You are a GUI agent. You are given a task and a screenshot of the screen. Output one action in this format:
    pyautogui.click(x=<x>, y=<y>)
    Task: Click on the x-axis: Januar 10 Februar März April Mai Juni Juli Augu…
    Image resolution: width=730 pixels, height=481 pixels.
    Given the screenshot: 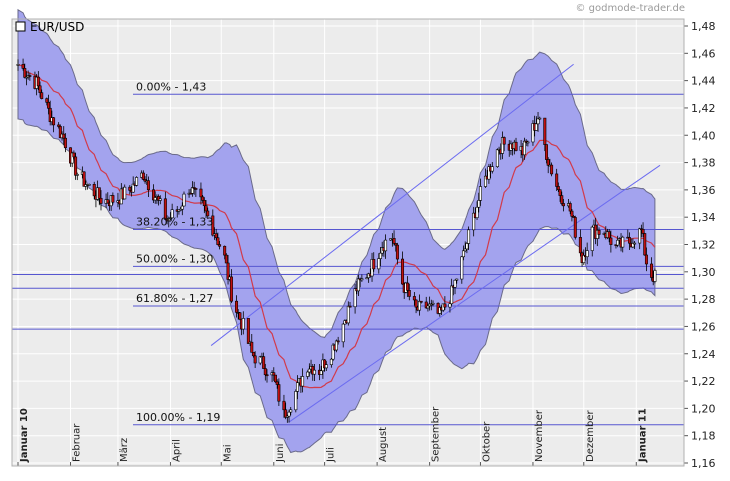 What is the action you would take?
    pyautogui.click(x=332, y=436)
    